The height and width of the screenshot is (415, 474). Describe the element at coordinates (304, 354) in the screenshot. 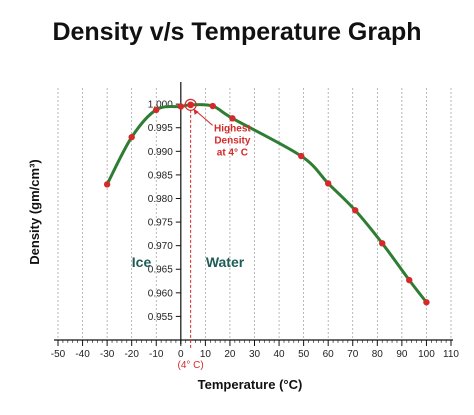

I see `x-tick-label: 50` at that location.